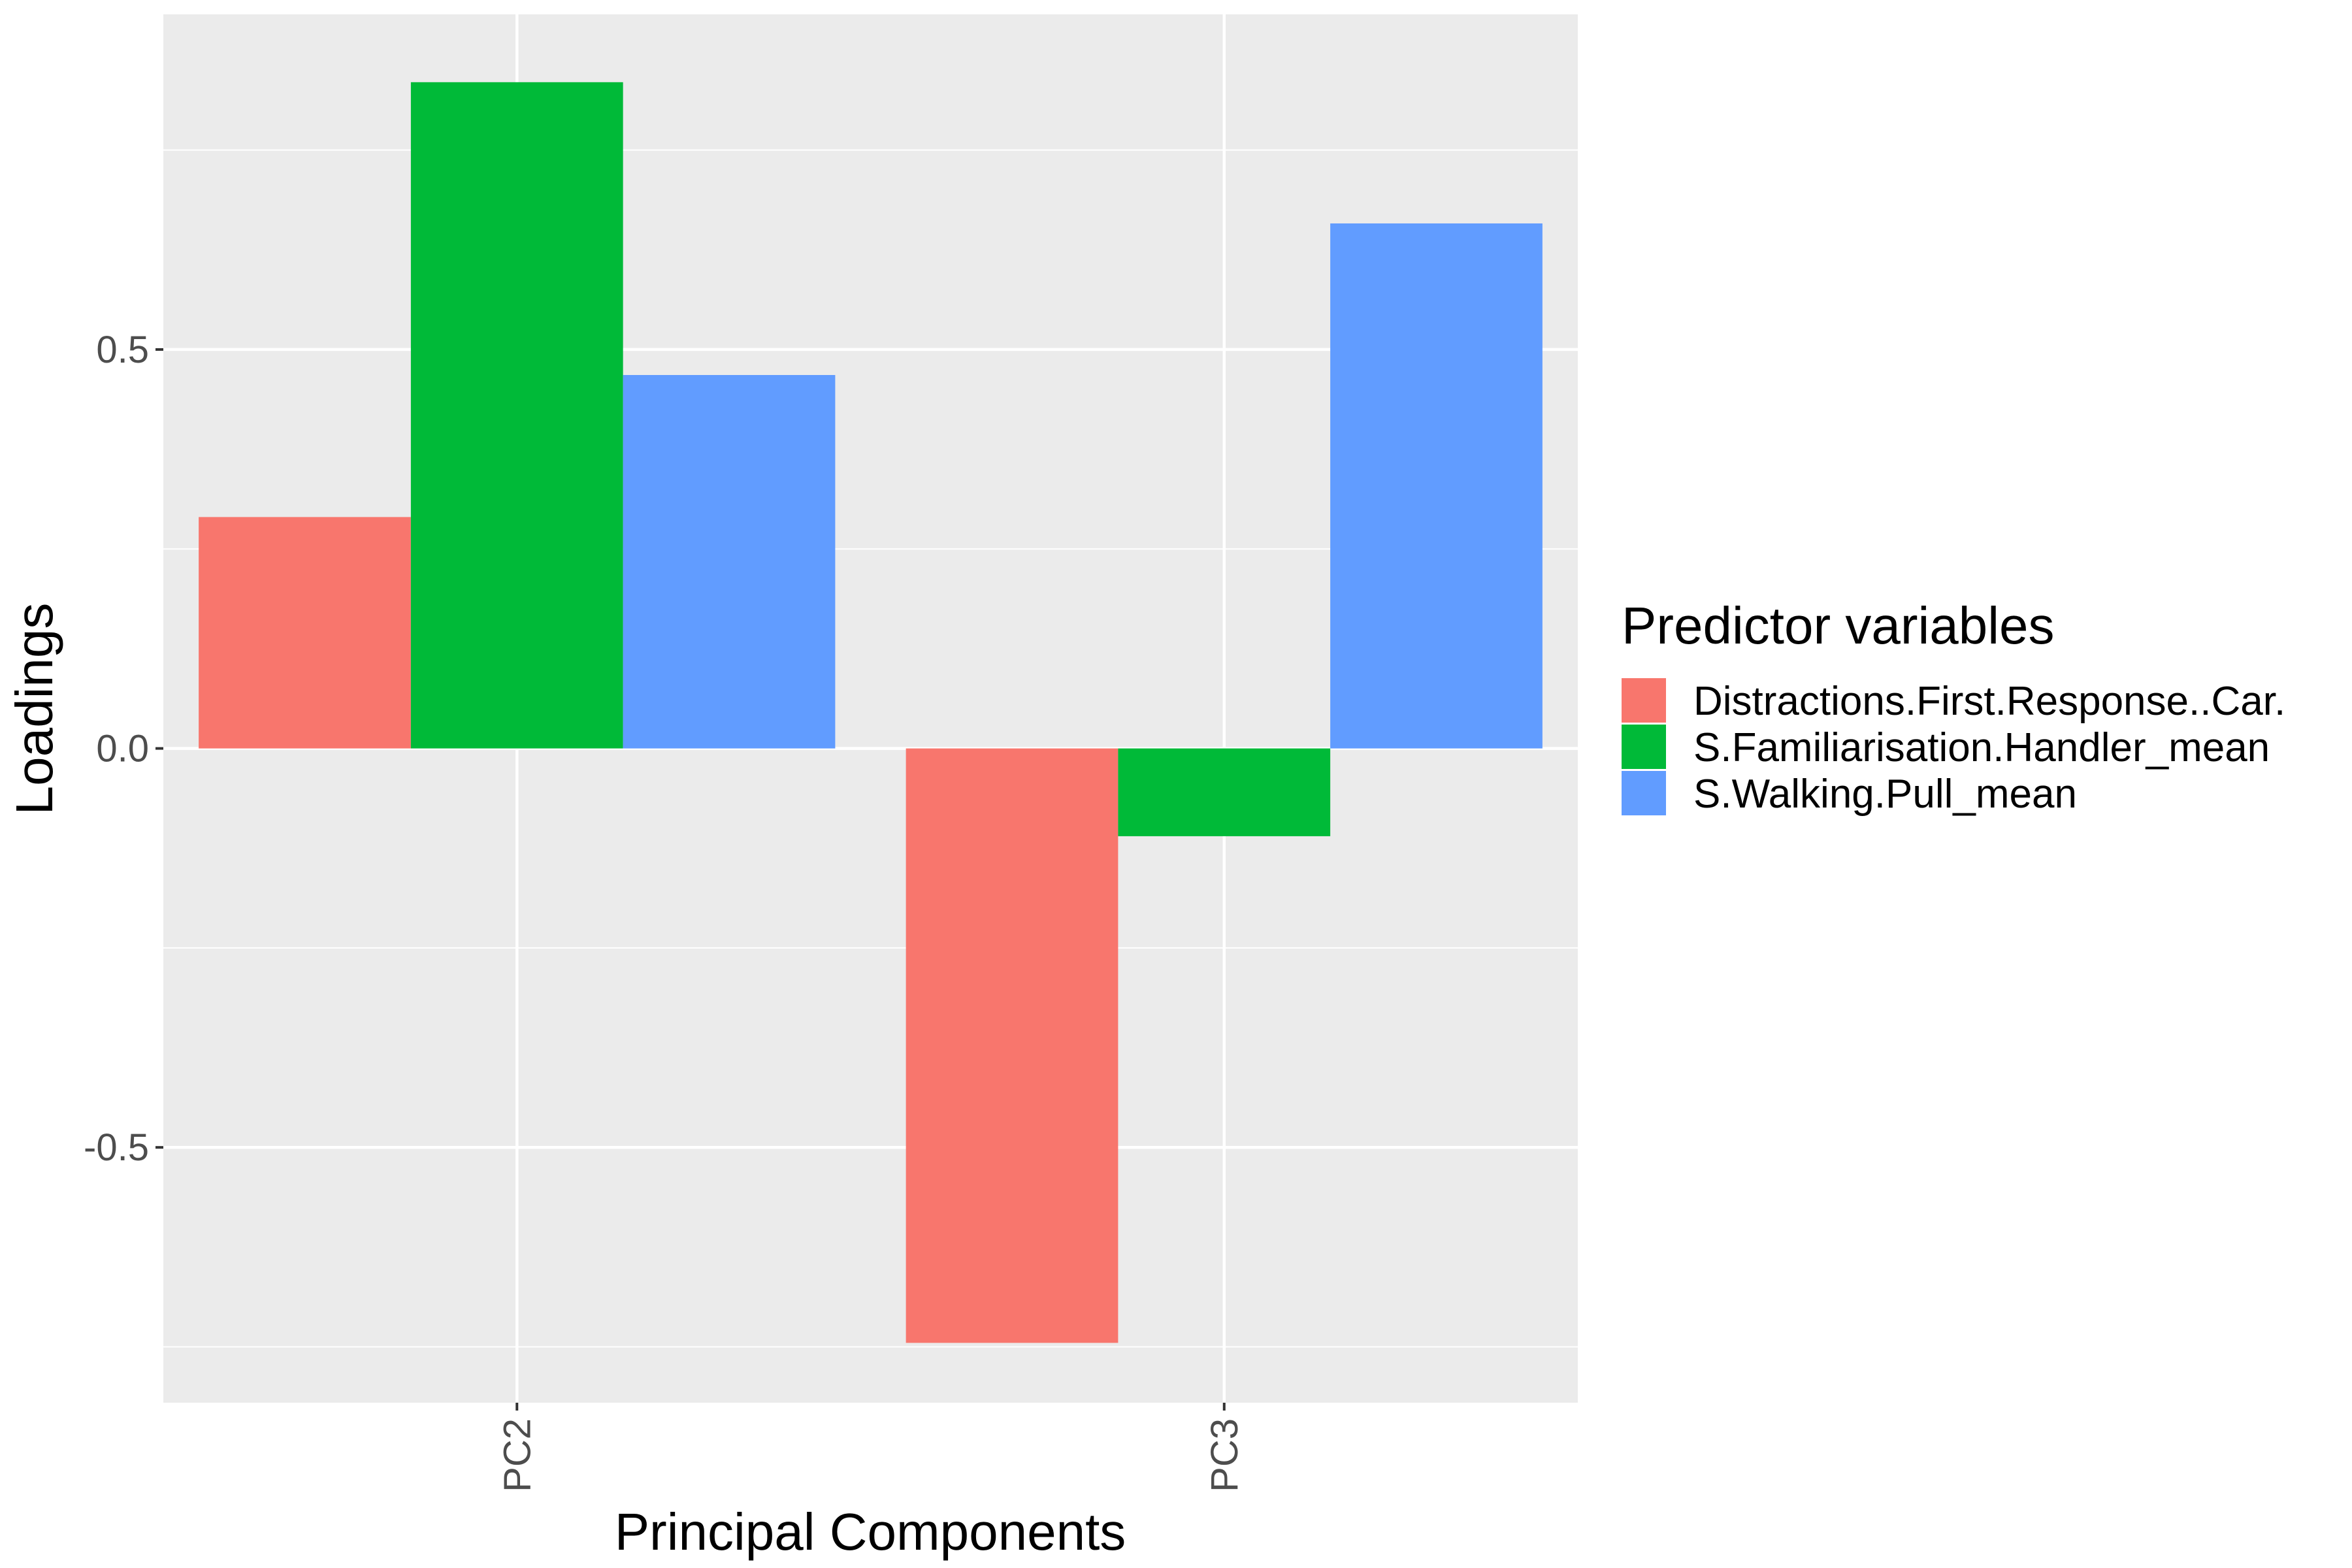  I want to click on x-tick-label-pc3: PC3, so click(1224, 1455).